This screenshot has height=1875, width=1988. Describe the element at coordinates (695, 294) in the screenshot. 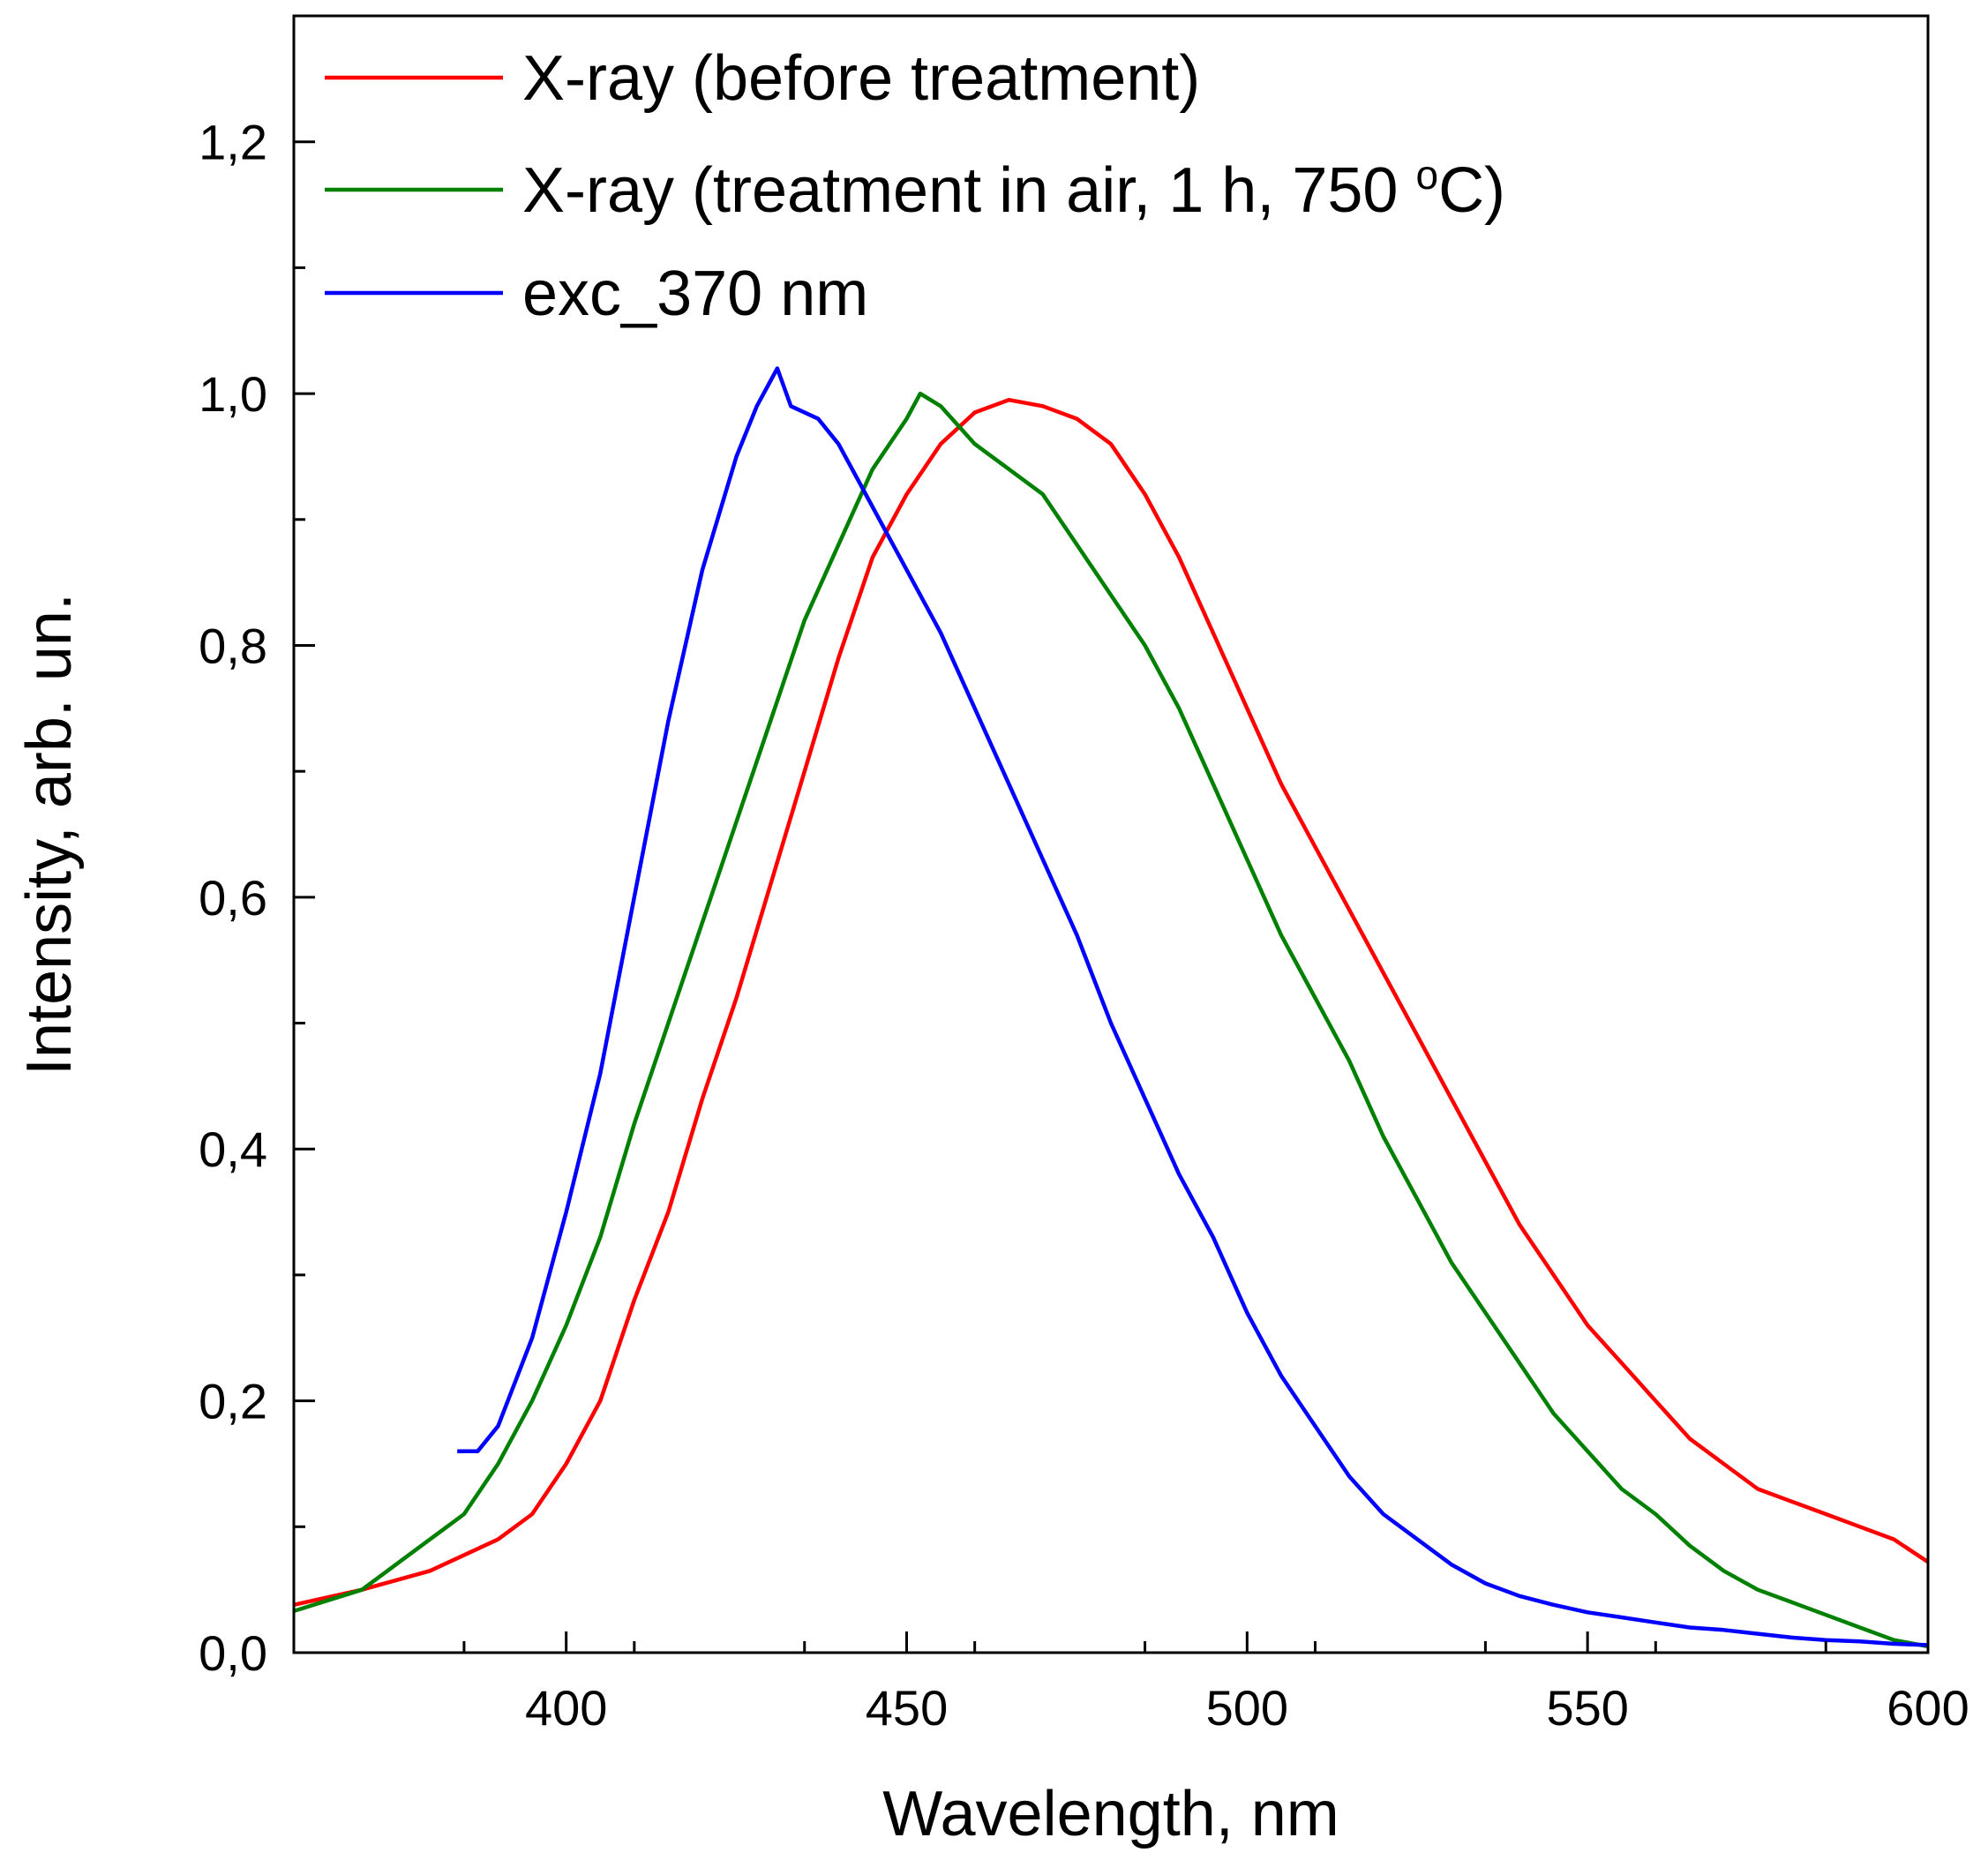

I see `legend-label-3: exc_370 nm` at that location.